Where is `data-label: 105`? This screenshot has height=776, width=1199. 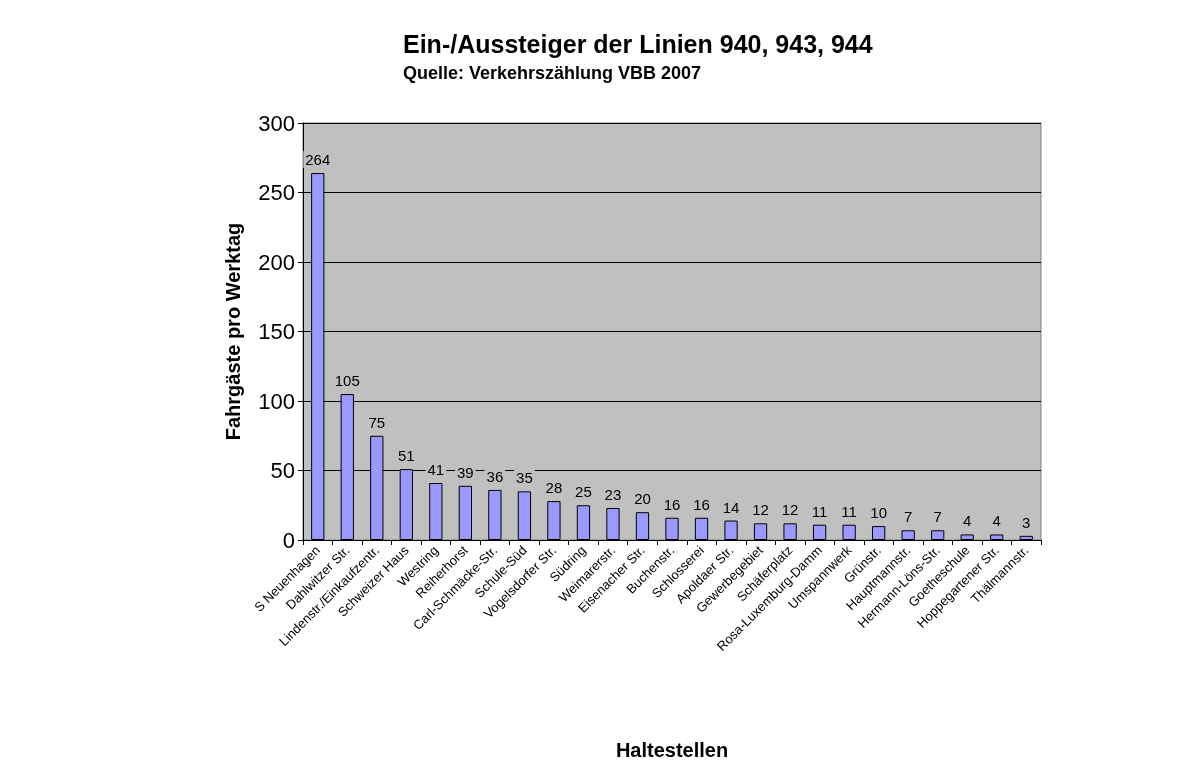
data-label: 105 is located at coordinates (347, 381).